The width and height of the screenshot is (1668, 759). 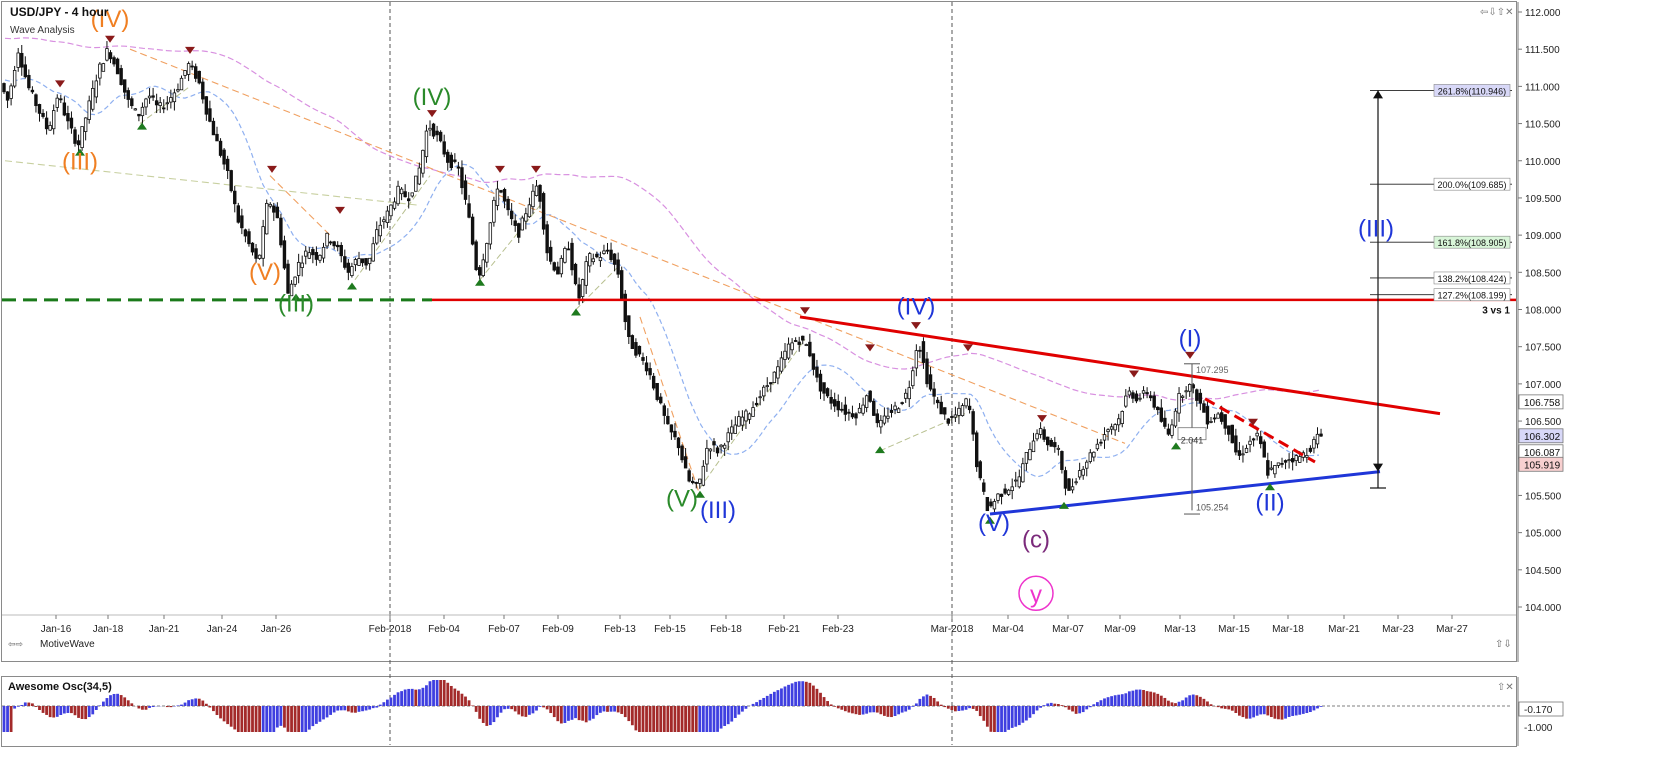 I want to click on price-tick-label: 111.000, so click(x=1542, y=87).